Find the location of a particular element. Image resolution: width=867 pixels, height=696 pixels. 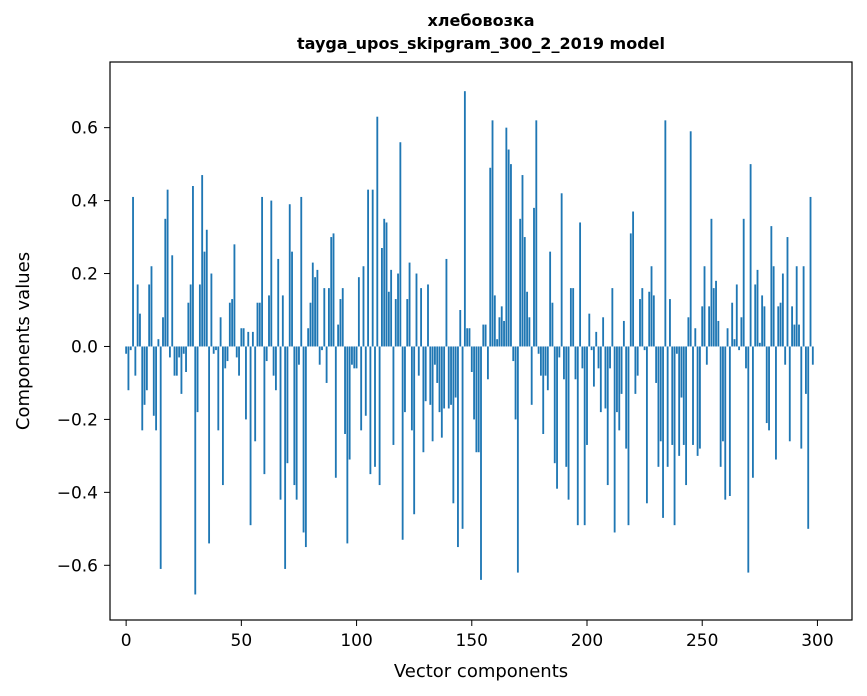

x-tick-label-300: 300 is located at coordinates (817, 641).